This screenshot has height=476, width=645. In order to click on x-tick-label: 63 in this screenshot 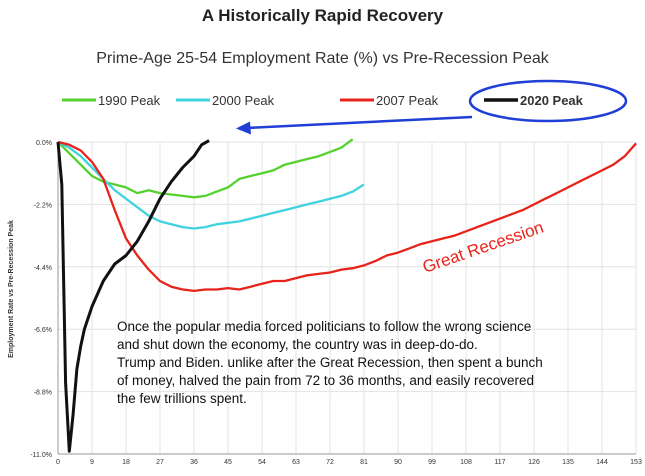, I will do `click(296, 462)`.